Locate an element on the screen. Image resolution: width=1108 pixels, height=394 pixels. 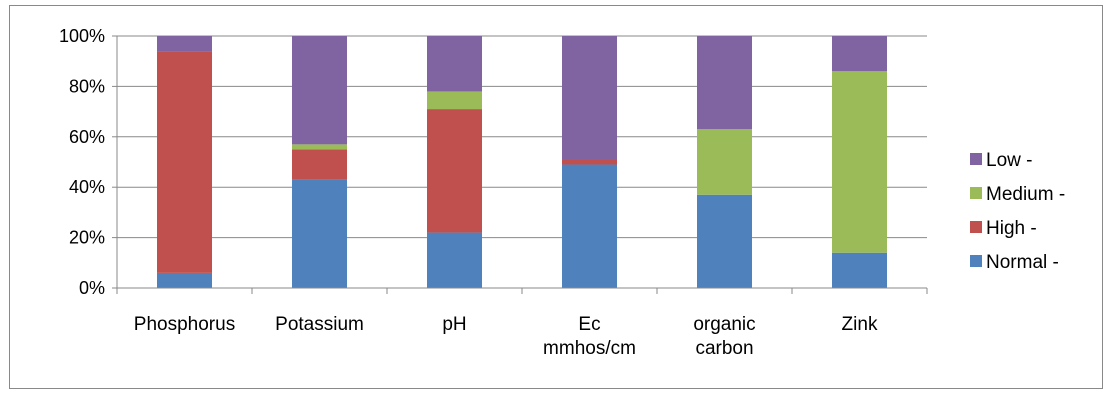
y-tick-labels: 0% 20% 40% 60% 80% 100% is located at coordinates (82, 162).